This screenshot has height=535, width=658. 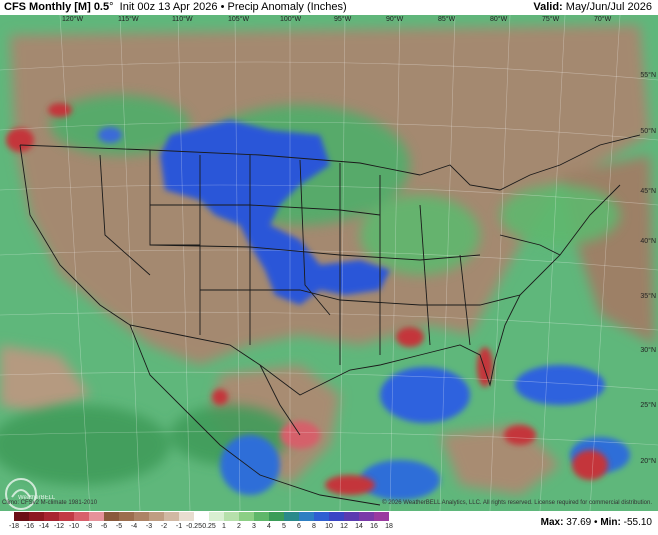 I want to click on colorbar-tick-label: -3, so click(x=149, y=526).